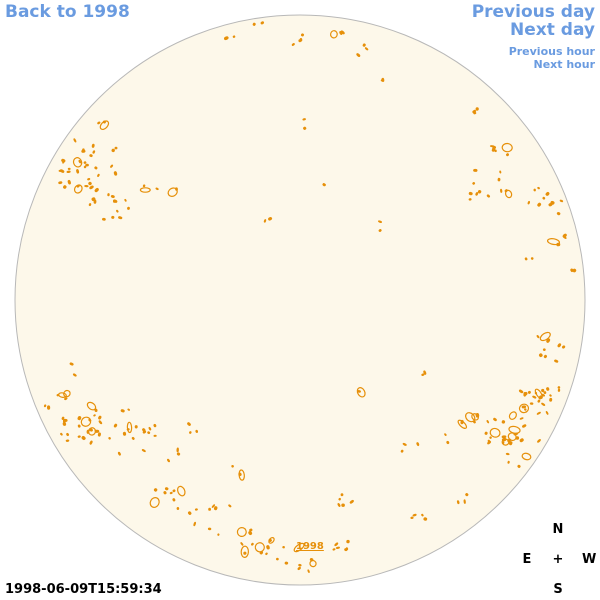  I want to click on compass-south-label: S, so click(558, 589).